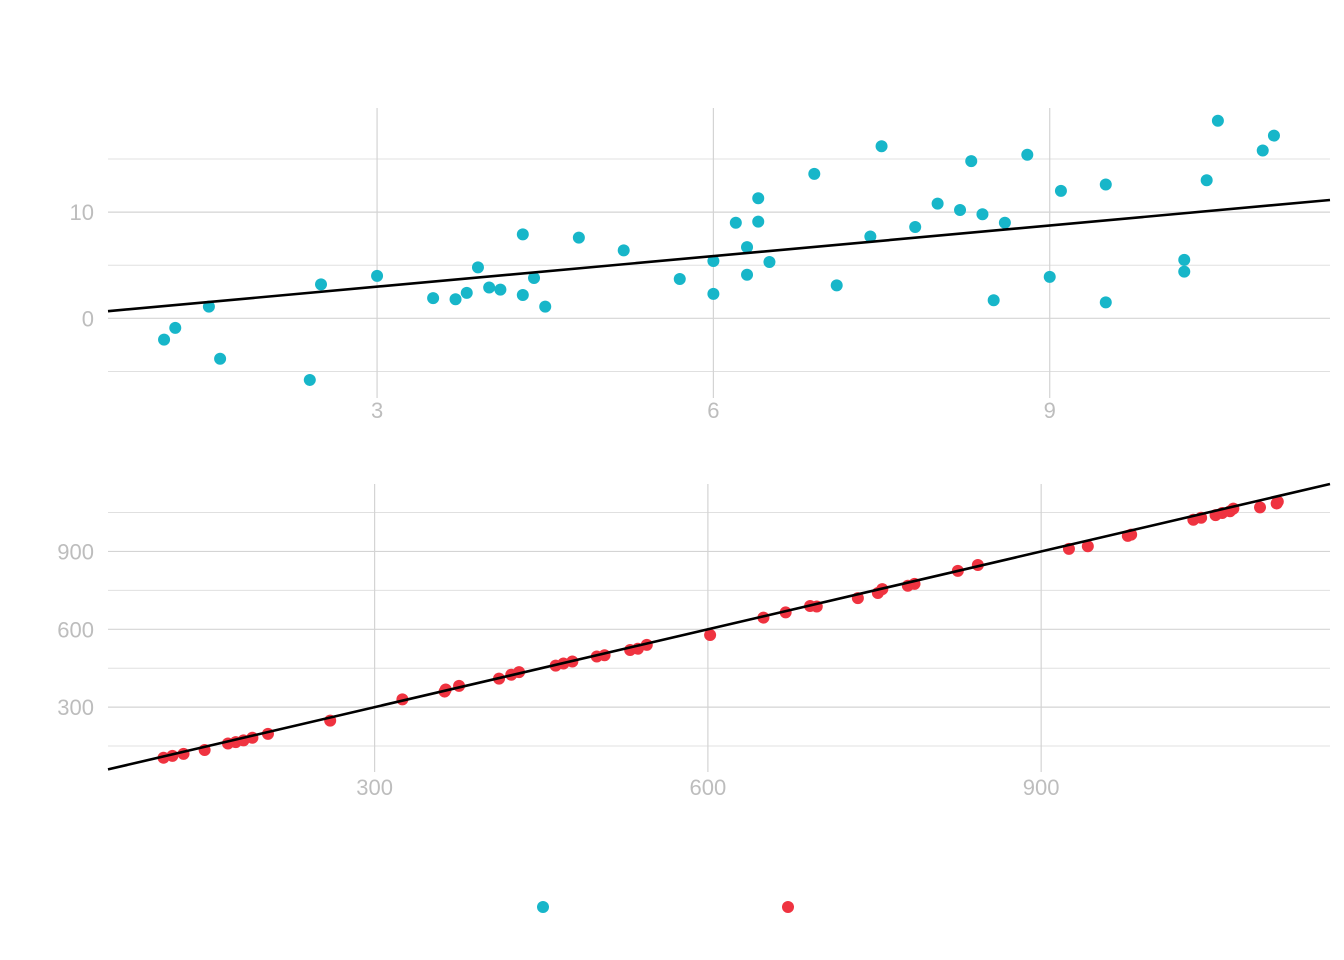  I want to click on y-tick-label: 0, so click(88, 318).